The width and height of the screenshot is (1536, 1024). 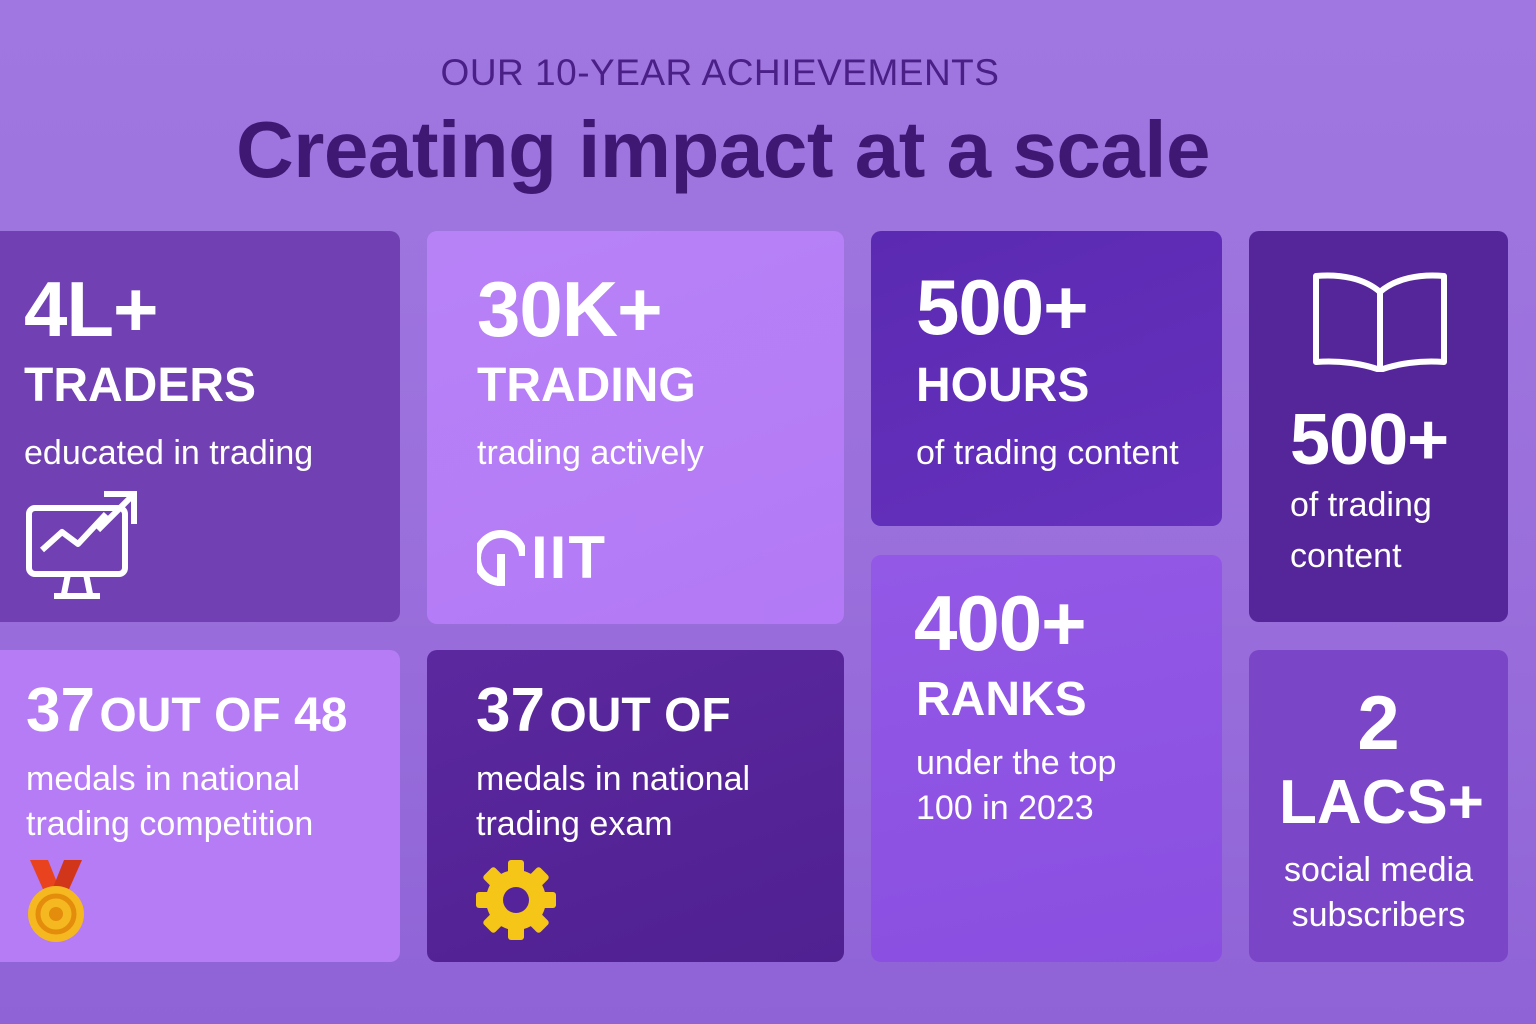 What do you see at coordinates (140, 385) in the screenshot?
I see `traders-label: TRADERS` at bounding box center [140, 385].